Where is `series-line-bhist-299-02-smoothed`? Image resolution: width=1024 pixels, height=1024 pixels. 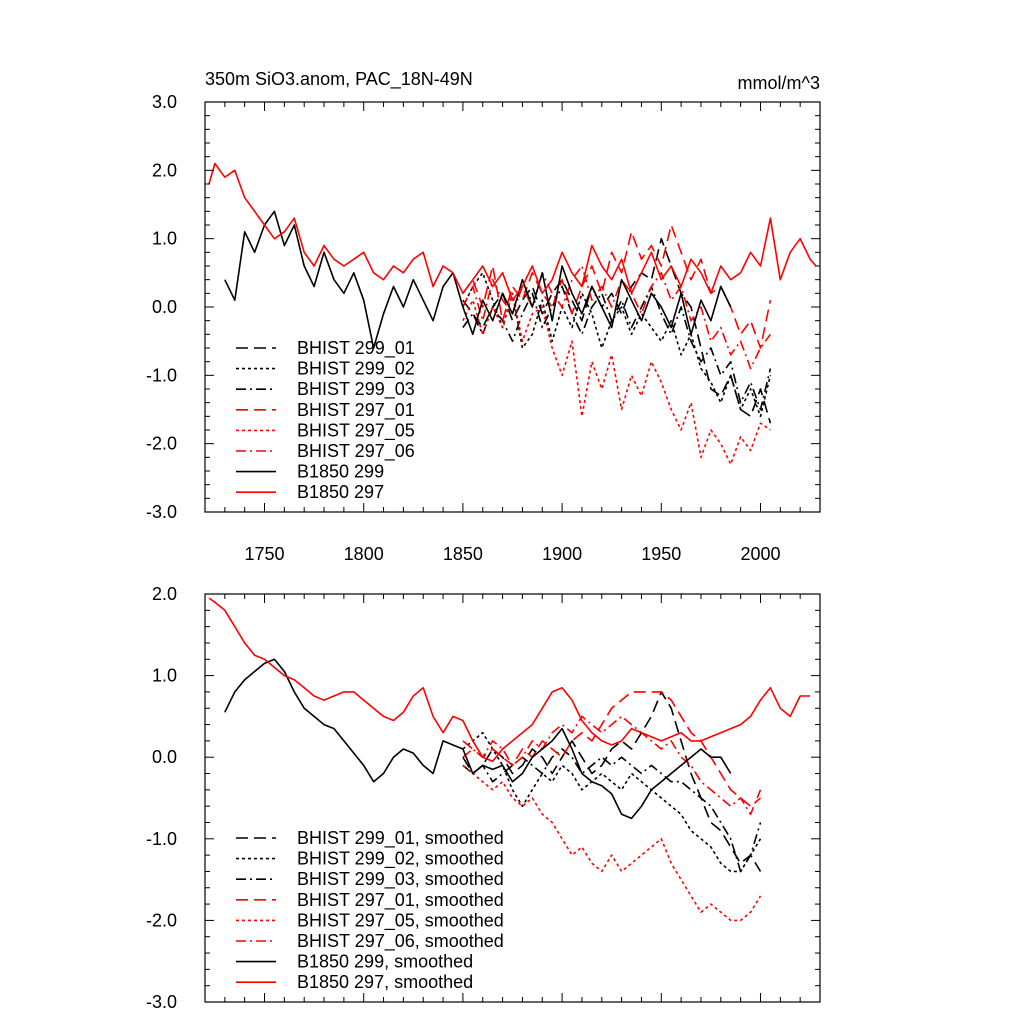 series-line-bhist-299-02-smoothed is located at coordinates (612, 802).